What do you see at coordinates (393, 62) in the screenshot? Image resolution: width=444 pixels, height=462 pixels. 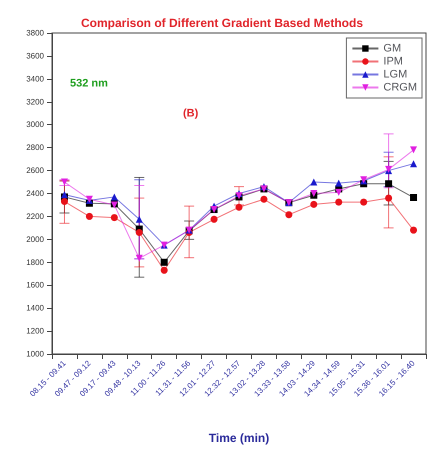 I see `legend-label: IPM` at bounding box center [393, 62].